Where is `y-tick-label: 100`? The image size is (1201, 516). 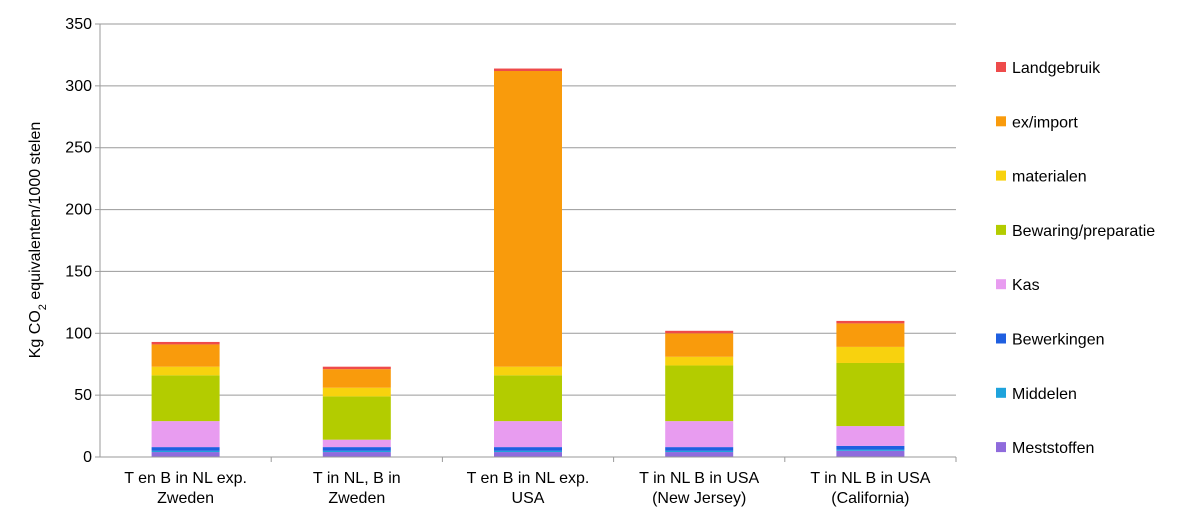 y-tick-label: 100 is located at coordinates (78, 333).